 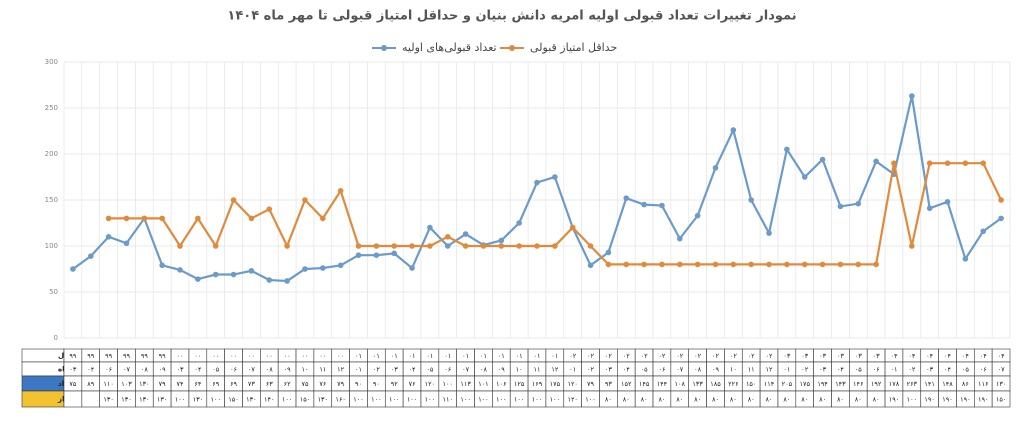 What do you see at coordinates (537, 384) in the screenshot?
I see `table-value: ۱۶۹` at bounding box center [537, 384].